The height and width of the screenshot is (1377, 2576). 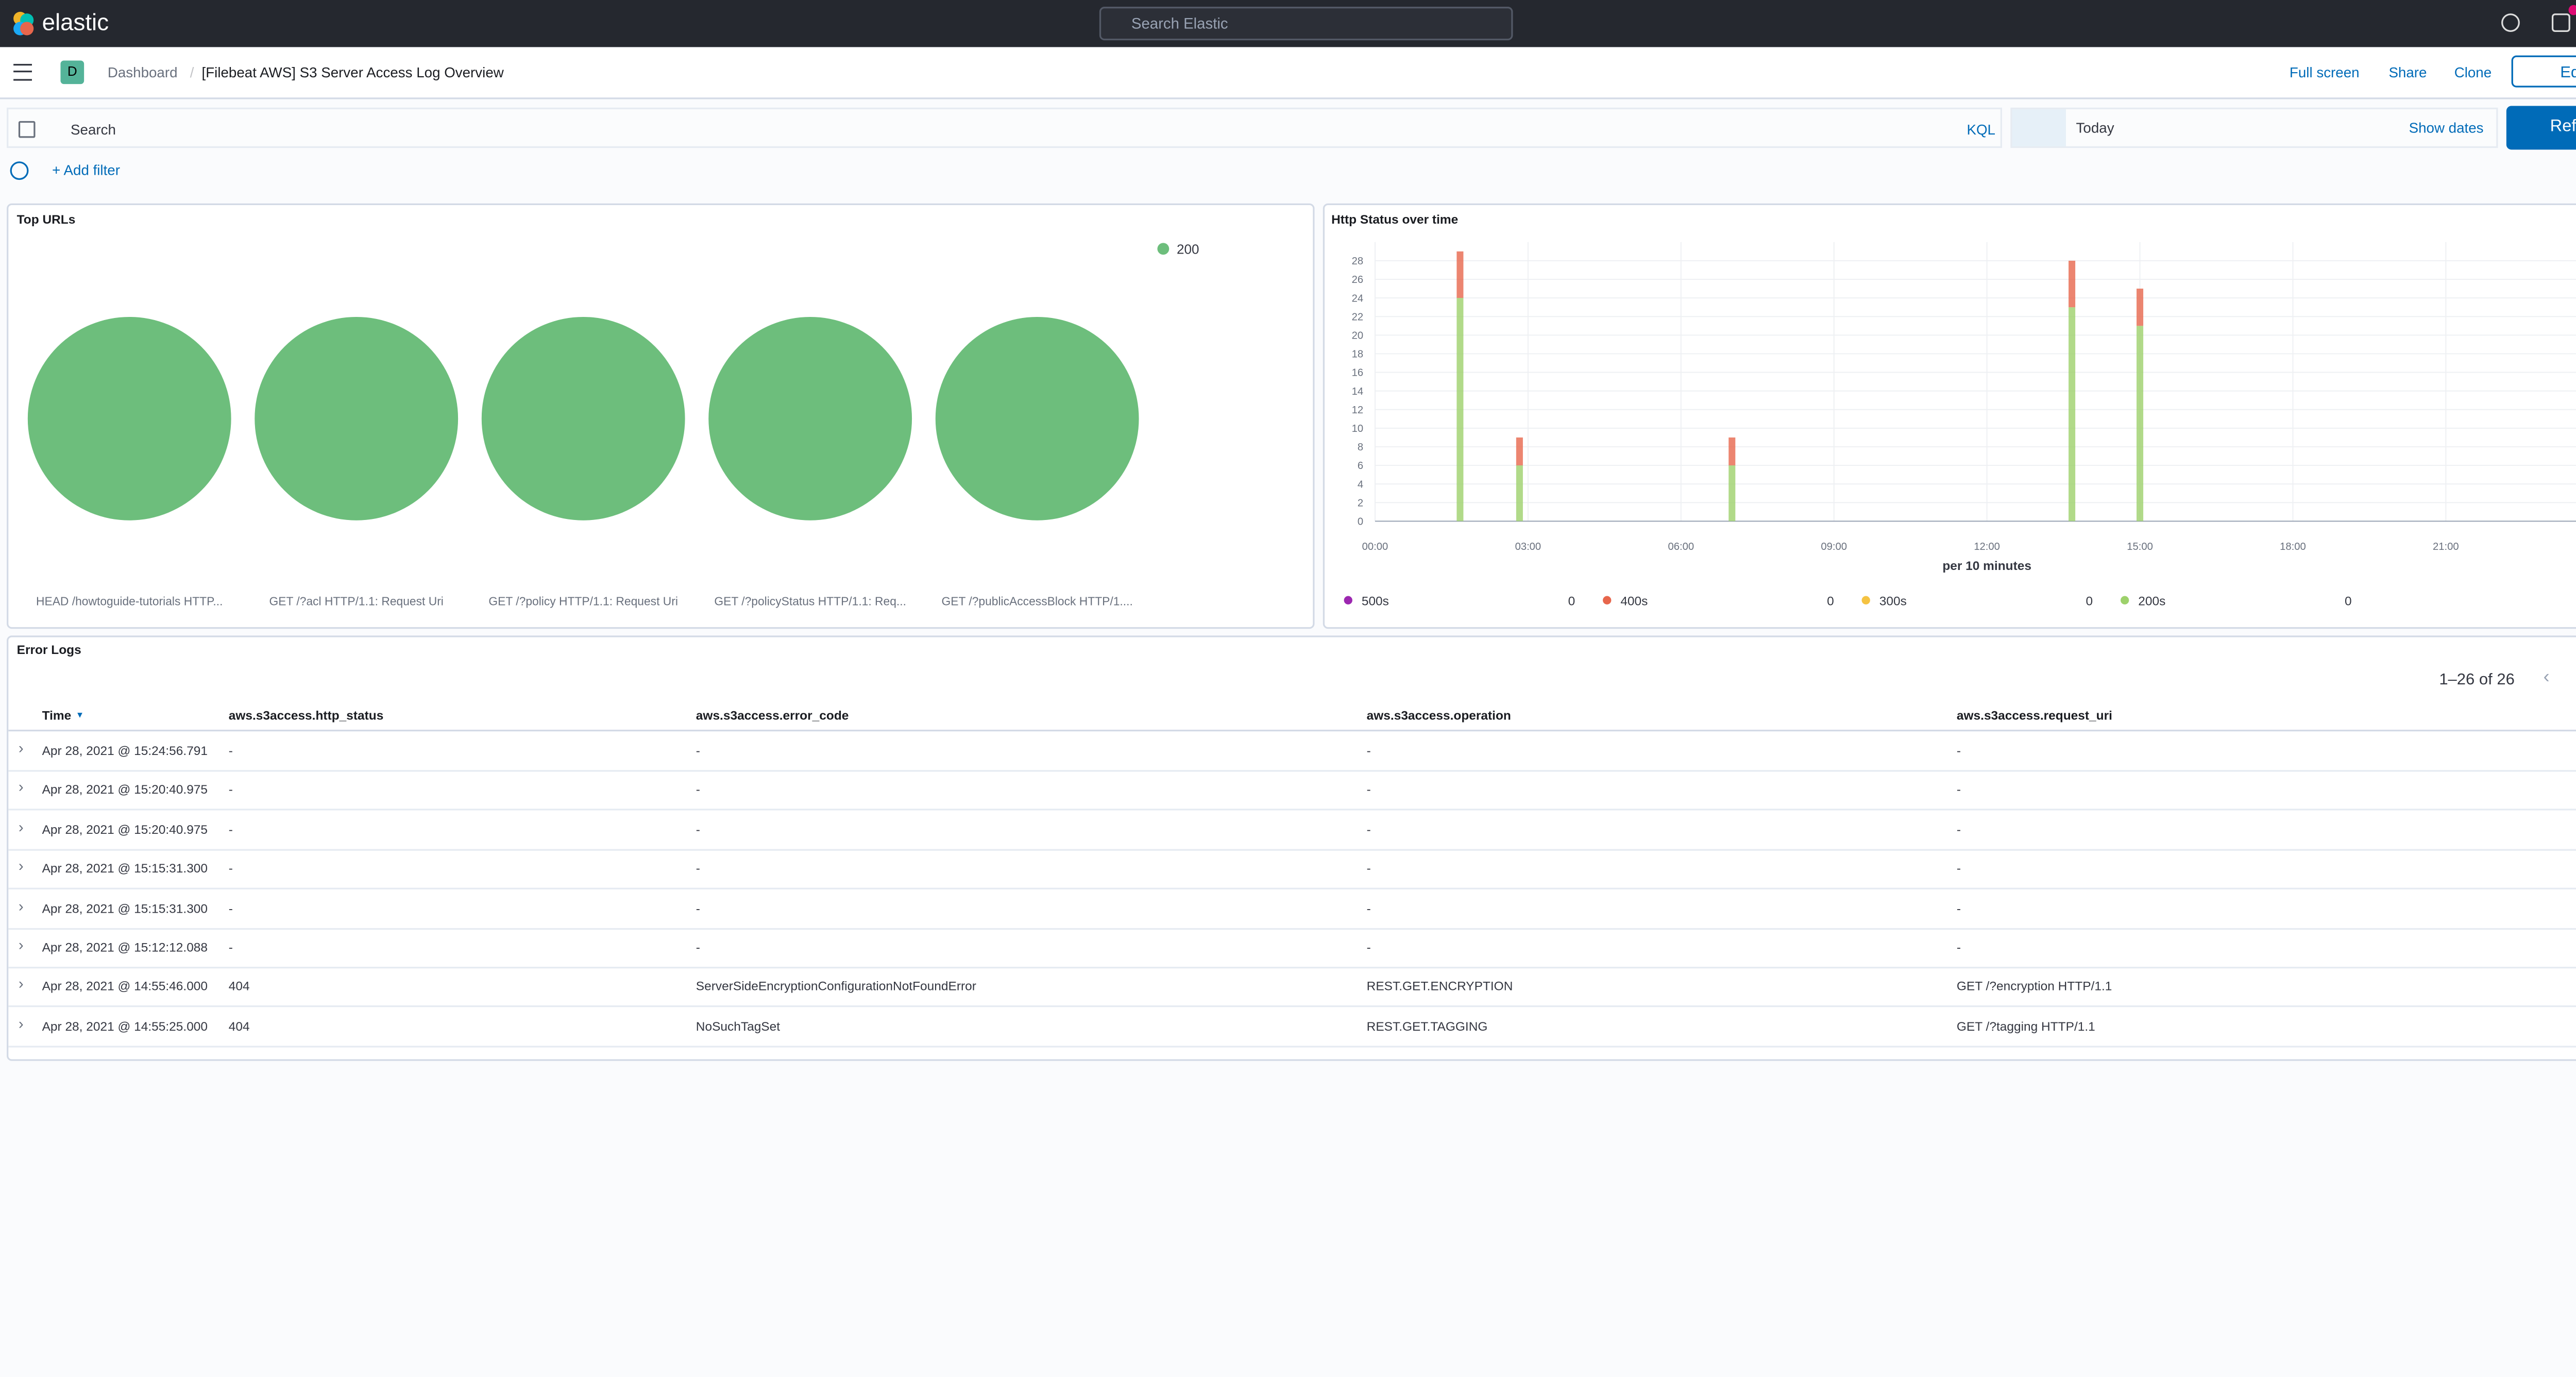 I want to click on global-search: Search Elastic, so click(x=1306, y=24).